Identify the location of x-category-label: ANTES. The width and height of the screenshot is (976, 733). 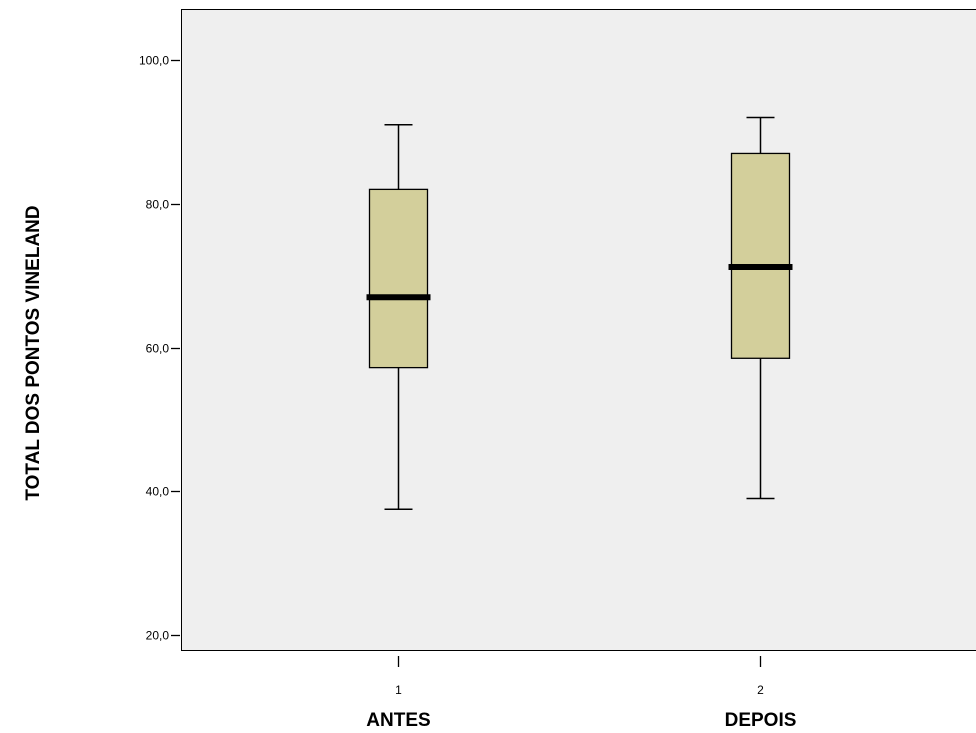
(398, 720).